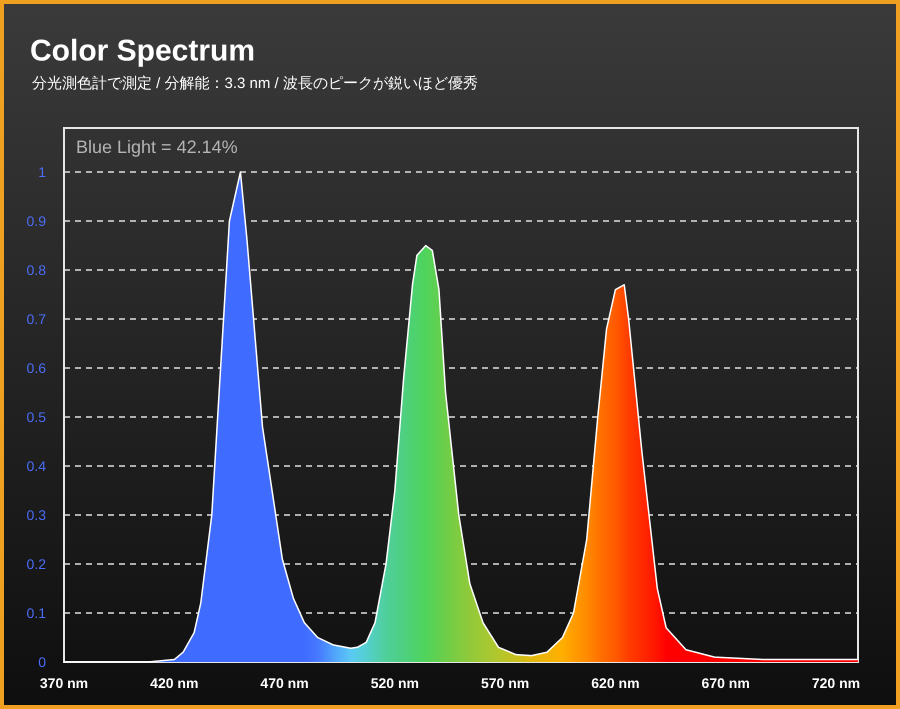 Image resolution: width=900 pixels, height=709 pixels. I want to click on annotation: Blue Light = 42.14%, so click(157, 147).